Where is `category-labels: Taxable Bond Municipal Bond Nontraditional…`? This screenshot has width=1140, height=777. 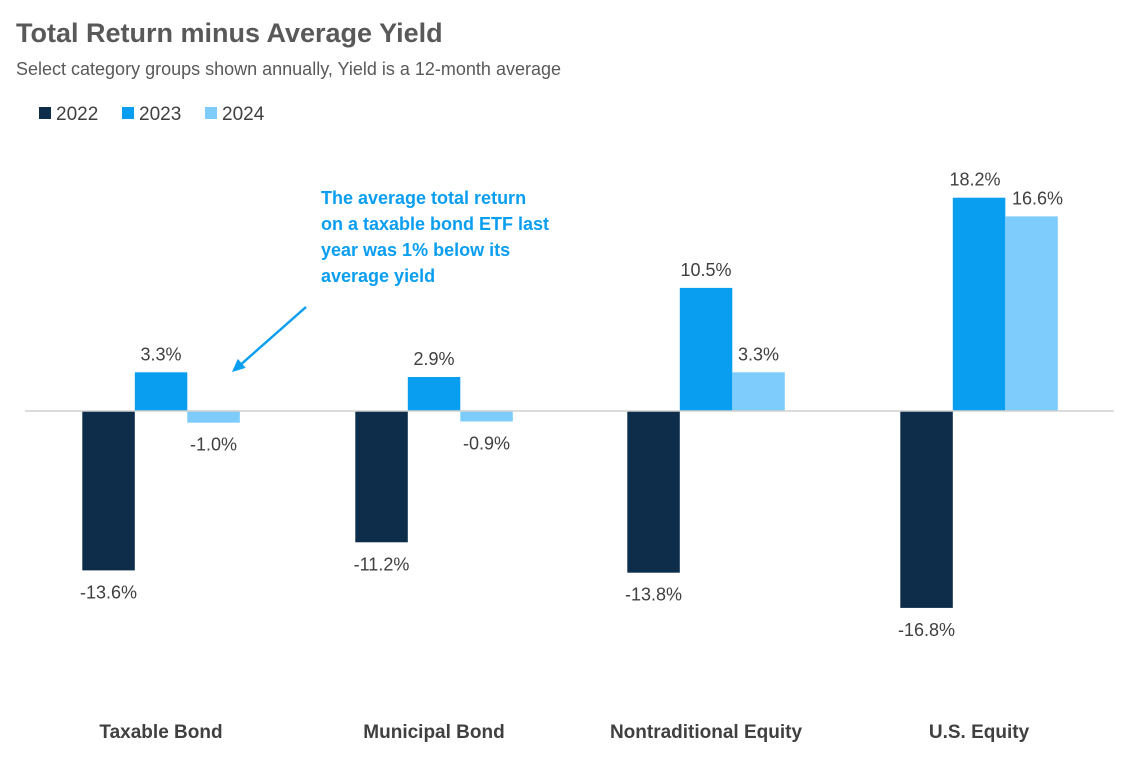
category-labels: Taxable Bond Municipal Bond Nontraditional… is located at coordinates (564, 732).